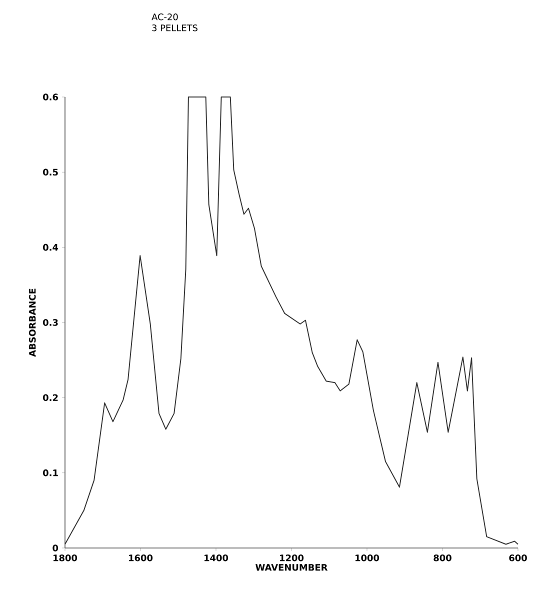  I want to click on y-axis-title: ABSORBANCE, so click(32, 322).